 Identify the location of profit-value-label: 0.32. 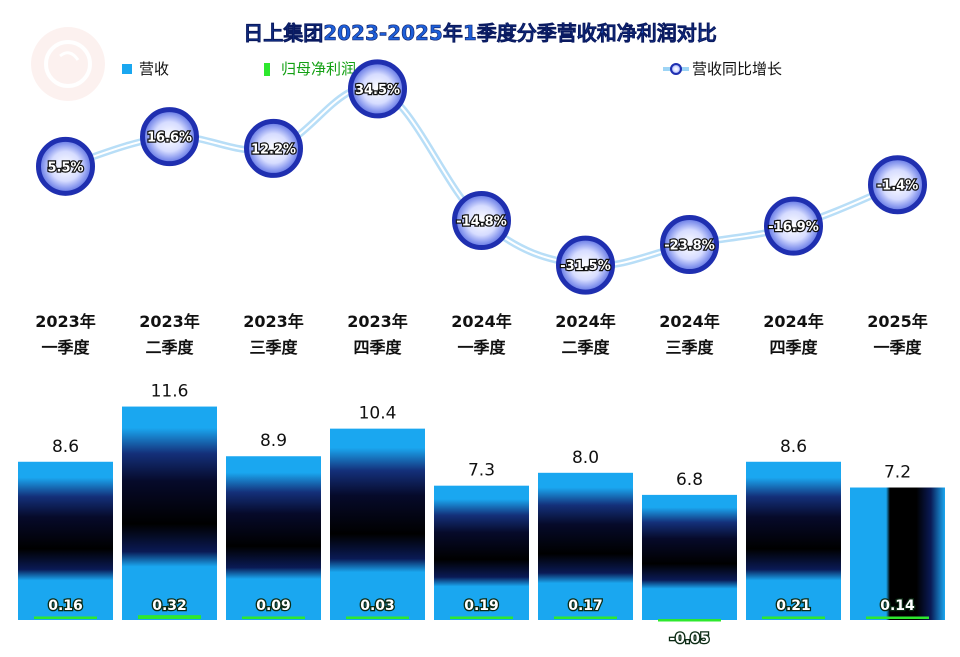
(169, 606).